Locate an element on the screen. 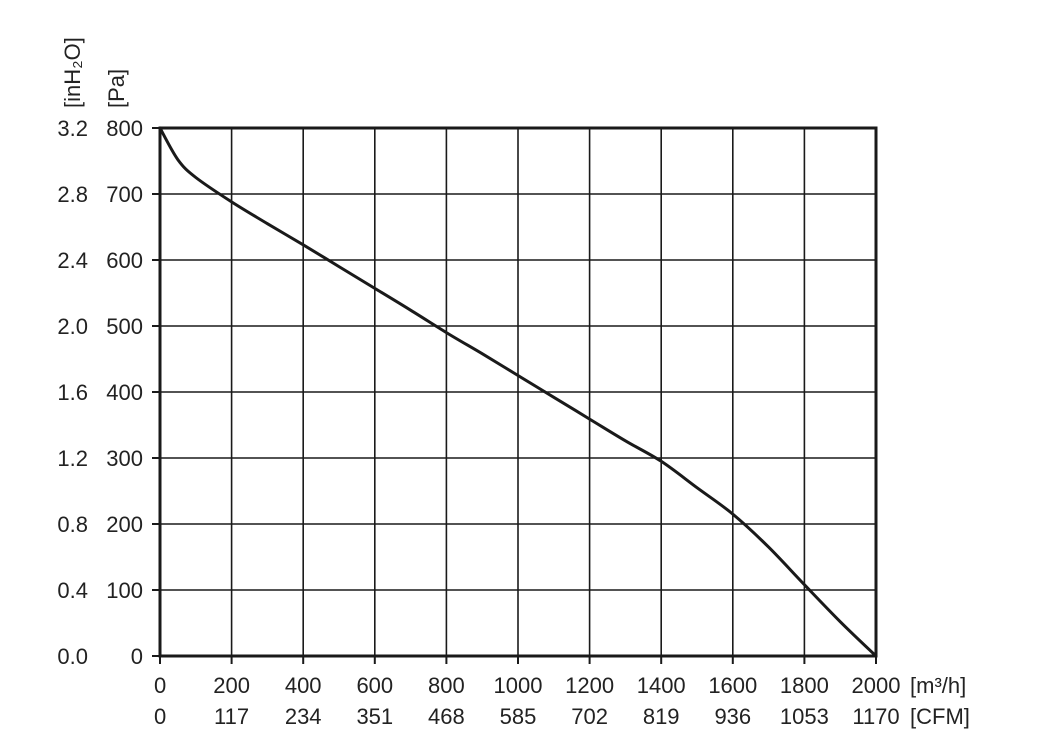 Image resolution: width=1042 pixels, height=755 pixels. x-tick-labels-secondary: 0 117 234 351 468 585 702 819 936 1053 1170 is located at coordinates (527, 716).